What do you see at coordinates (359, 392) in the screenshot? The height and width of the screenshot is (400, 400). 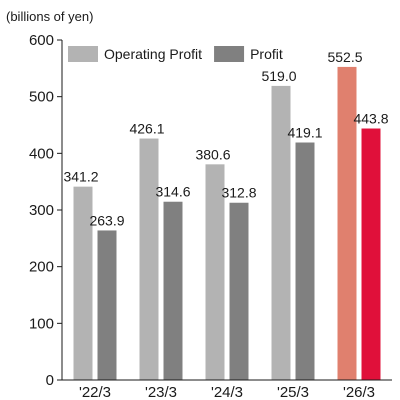 I see `x-category-label: '26/3` at bounding box center [359, 392].